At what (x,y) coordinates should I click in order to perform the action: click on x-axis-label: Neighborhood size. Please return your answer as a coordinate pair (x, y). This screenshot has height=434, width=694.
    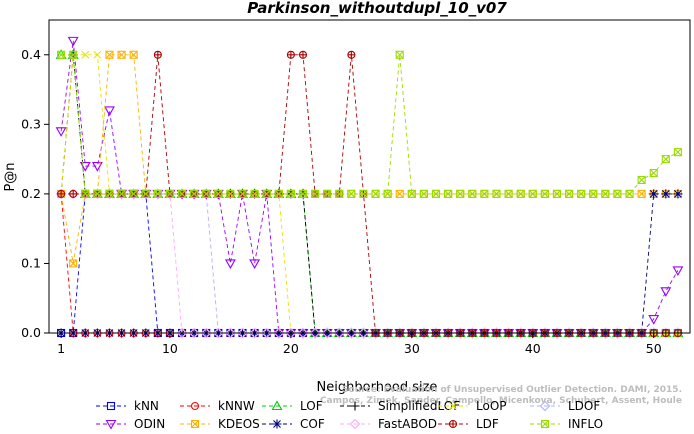
    Looking at the image, I should click on (377, 387).